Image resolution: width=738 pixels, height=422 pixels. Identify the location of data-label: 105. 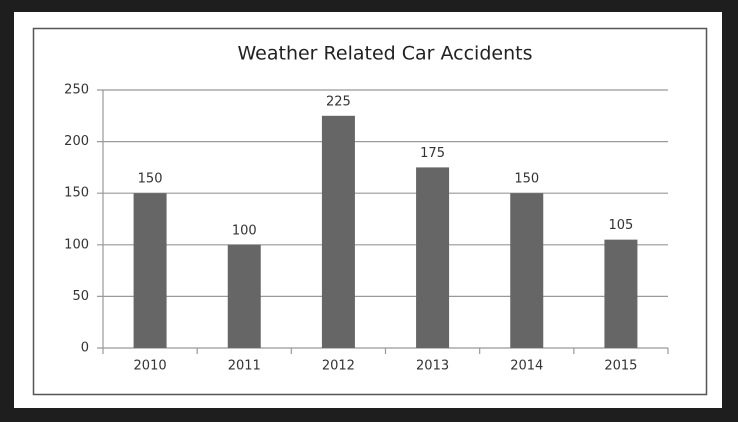
(621, 225).